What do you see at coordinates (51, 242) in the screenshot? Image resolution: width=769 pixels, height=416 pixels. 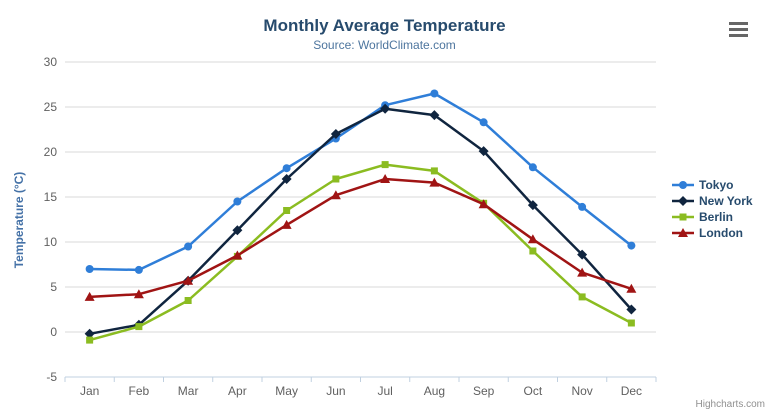 I see `svg-text: 10` at bounding box center [51, 242].